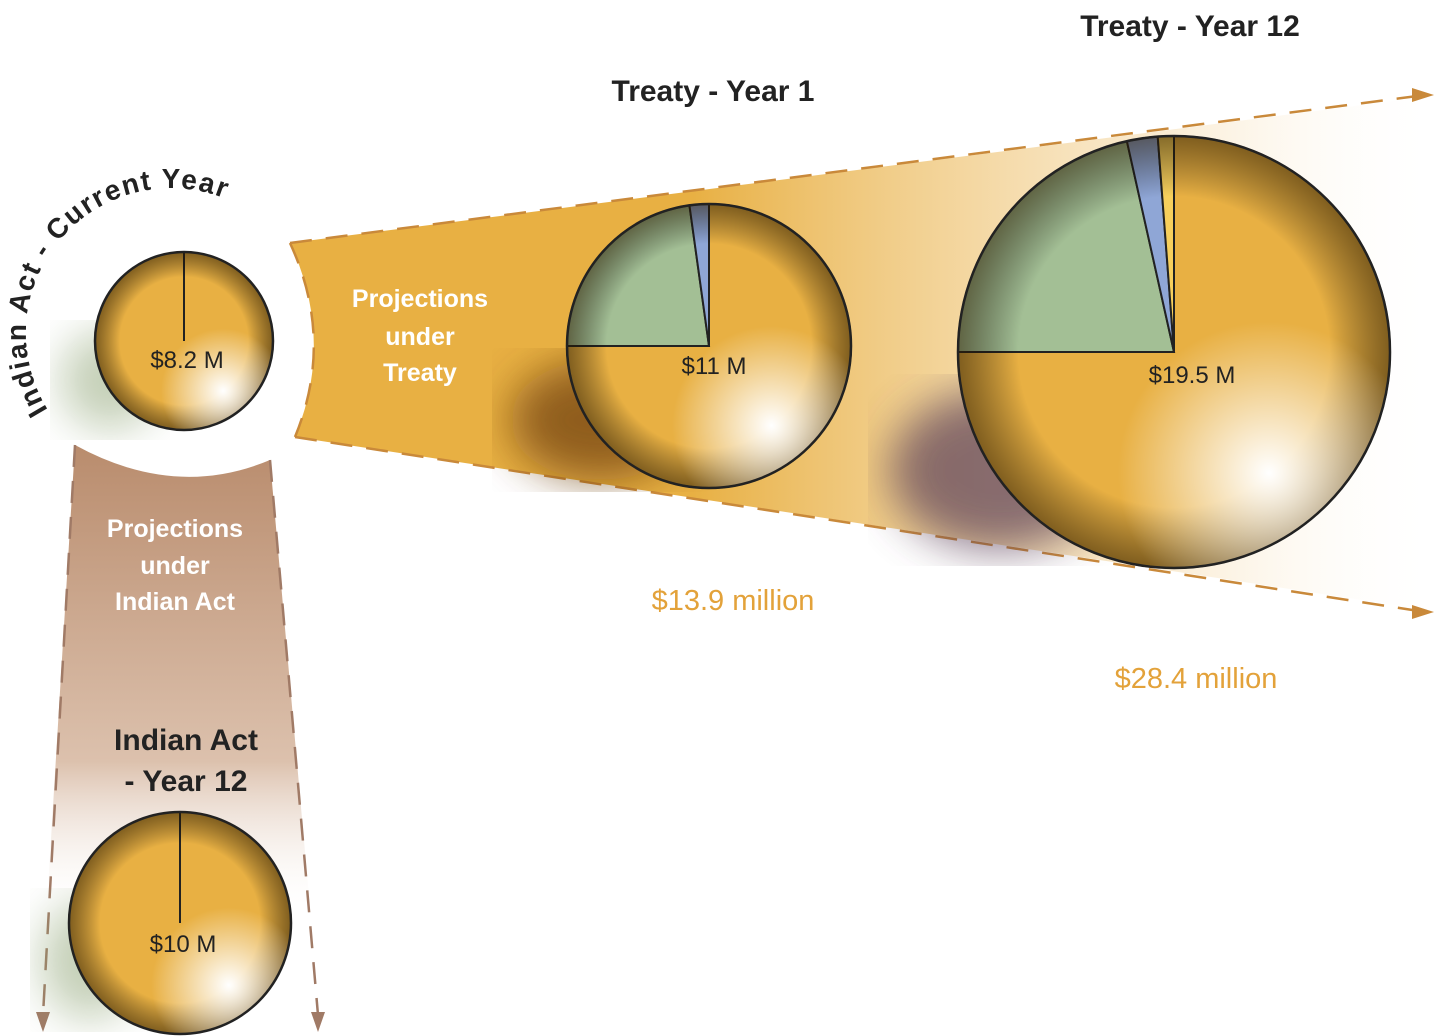 This screenshot has width=1454, height=1036. Describe the element at coordinates (183, 944) in the screenshot. I see `pie-label: $10 M` at that location.